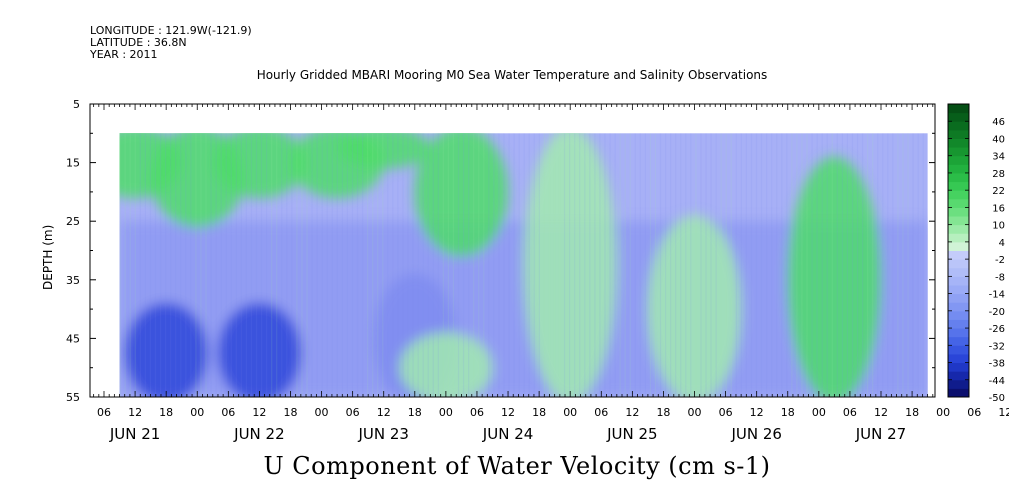 The height and width of the screenshot is (504, 1009). What do you see at coordinates (998, 122) in the screenshot?
I see `colorbar-label: 46` at bounding box center [998, 122].